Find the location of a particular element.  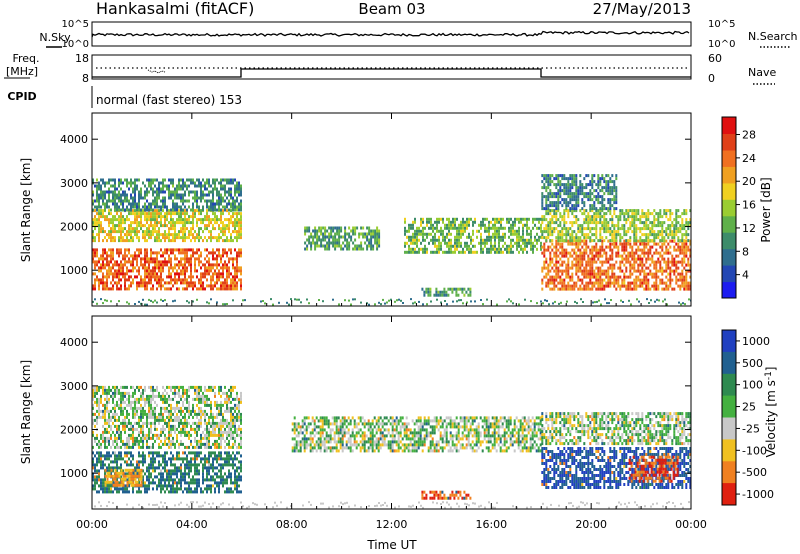

freq-unit: [MHz] is located at coordinates (22, 71).